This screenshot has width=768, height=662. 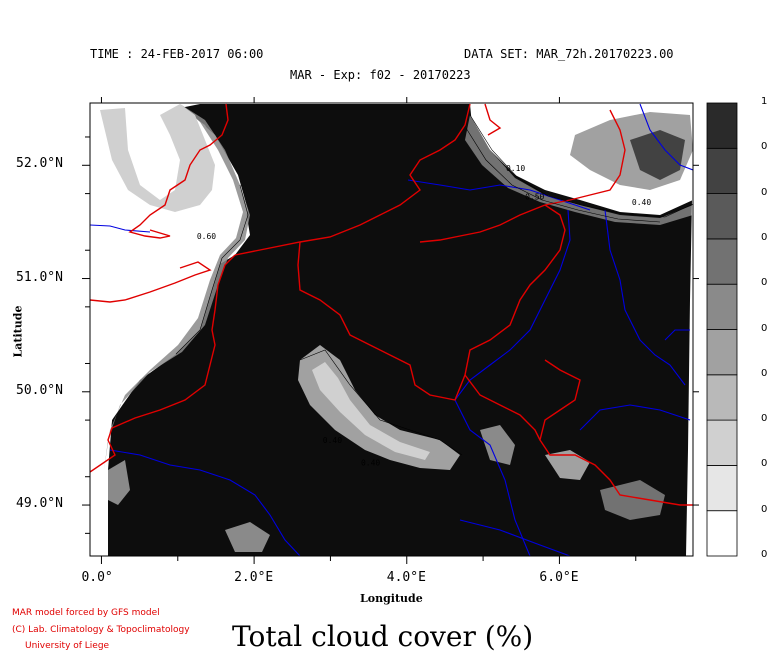 What do you see at coordinates (515, 168) in the screenshot?
I see `contour-value-label: 0.10` at bounding box center [515, 168].